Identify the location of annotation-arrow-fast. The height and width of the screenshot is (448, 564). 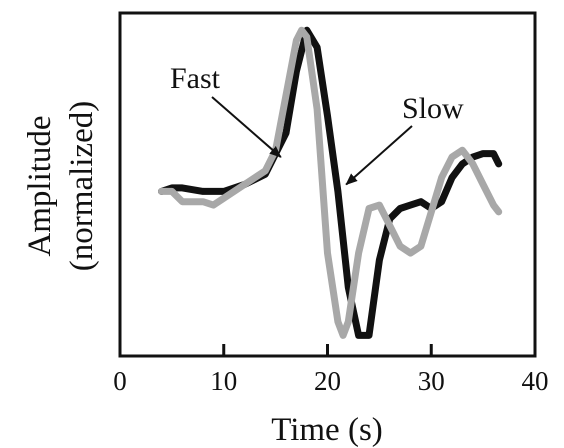
(246, 127).